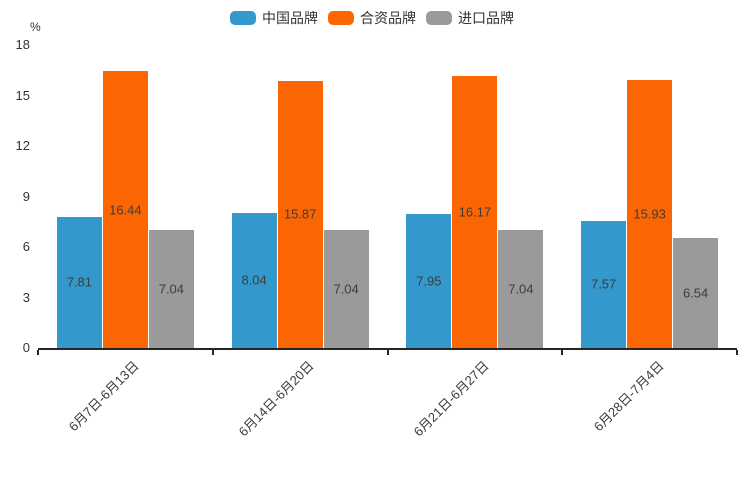 This screenshot has width=744, height=496. What do you see at coordinates (26, 297) in the screenshot?
I see `y-tick-label: 3` at bounding box center [26, 297].